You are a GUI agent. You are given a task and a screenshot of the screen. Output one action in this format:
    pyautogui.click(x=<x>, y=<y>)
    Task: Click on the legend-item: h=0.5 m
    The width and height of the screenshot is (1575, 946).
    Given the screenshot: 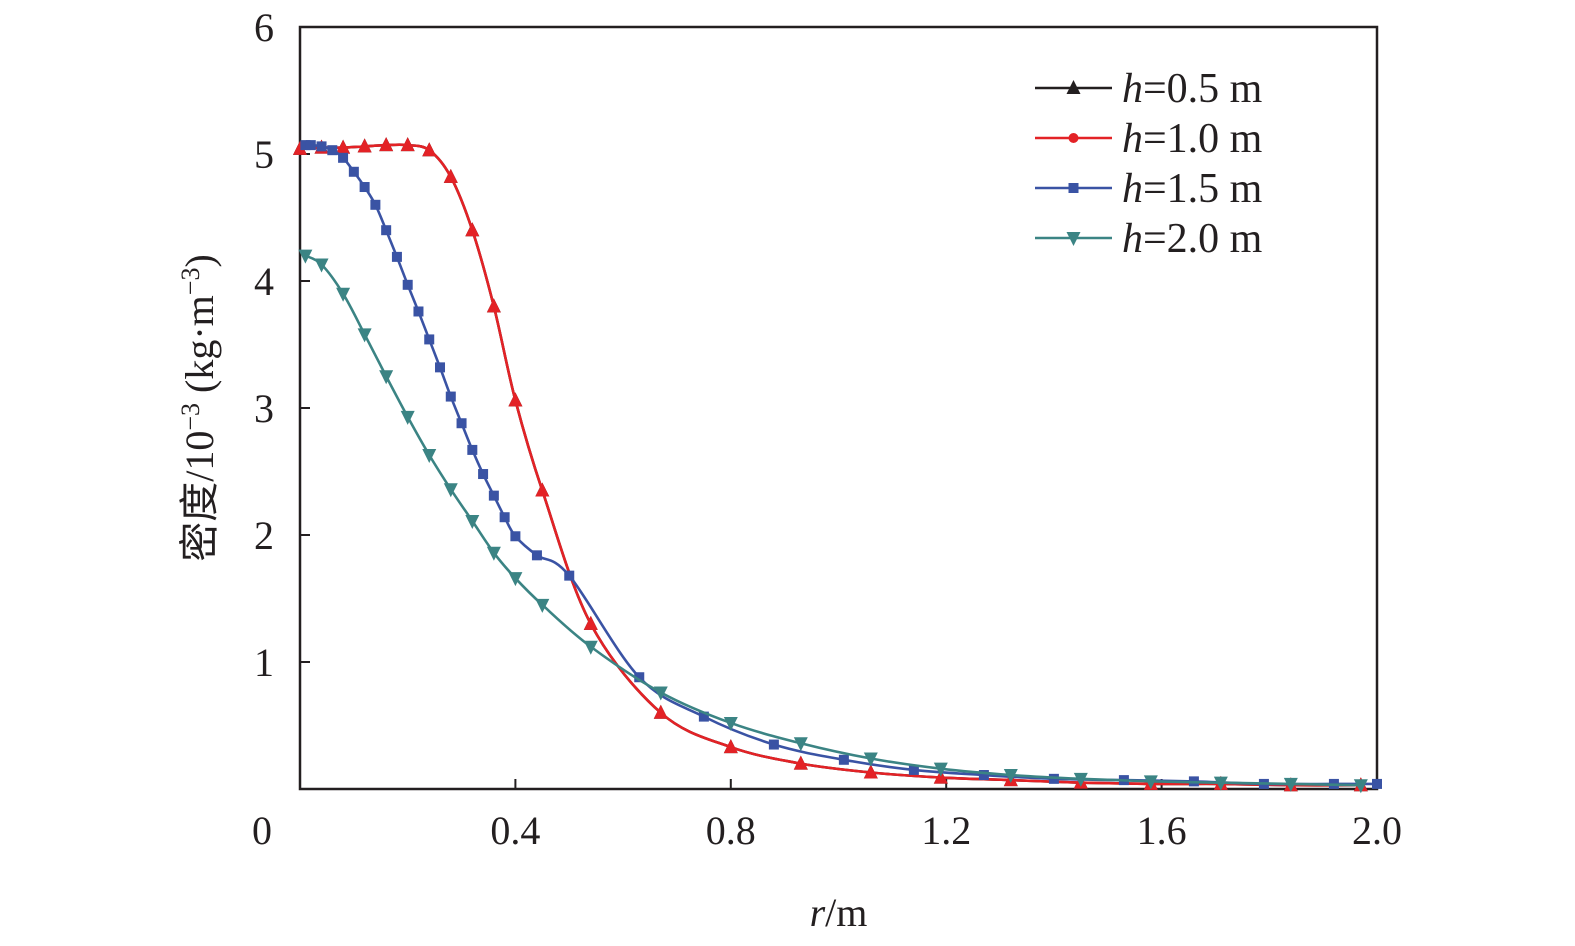 What is the action you would take?
    pyautogui.click(x=1149, y=89)
    